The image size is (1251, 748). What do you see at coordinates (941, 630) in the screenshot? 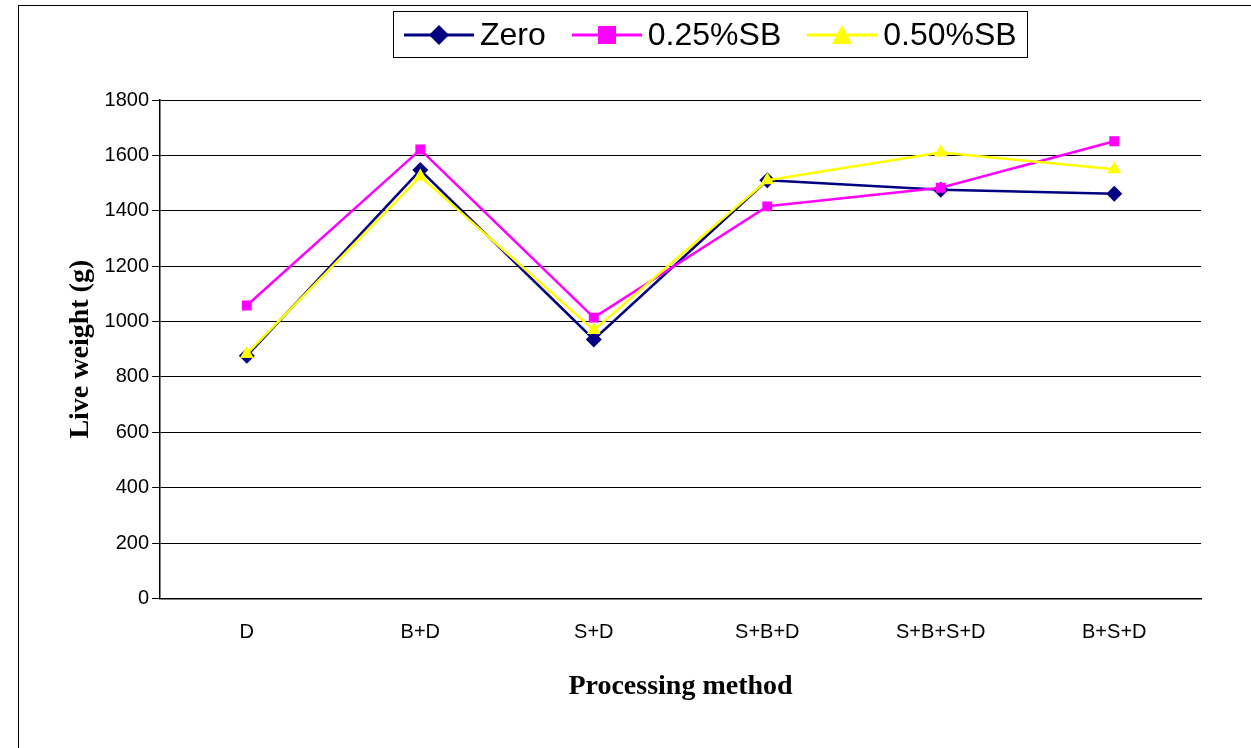
I see `x-tick-label: S+B+S+D` at bounding box center [941, 630].